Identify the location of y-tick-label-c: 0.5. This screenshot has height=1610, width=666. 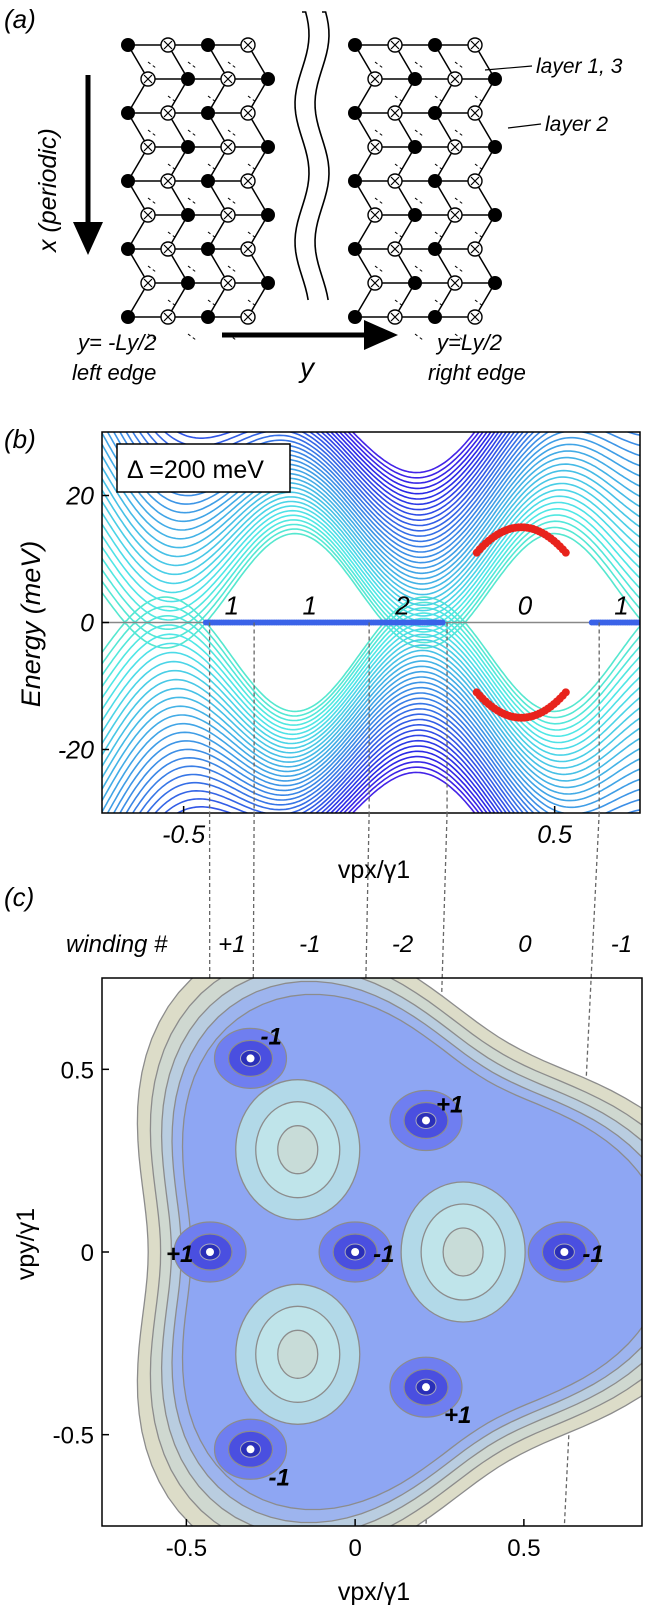
(77, 1070).